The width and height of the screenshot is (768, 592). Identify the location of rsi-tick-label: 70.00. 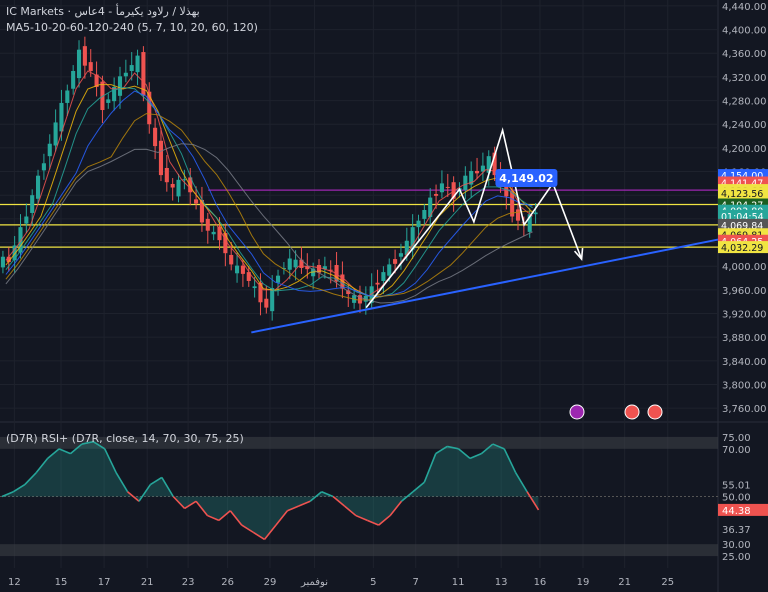
(736, 450).